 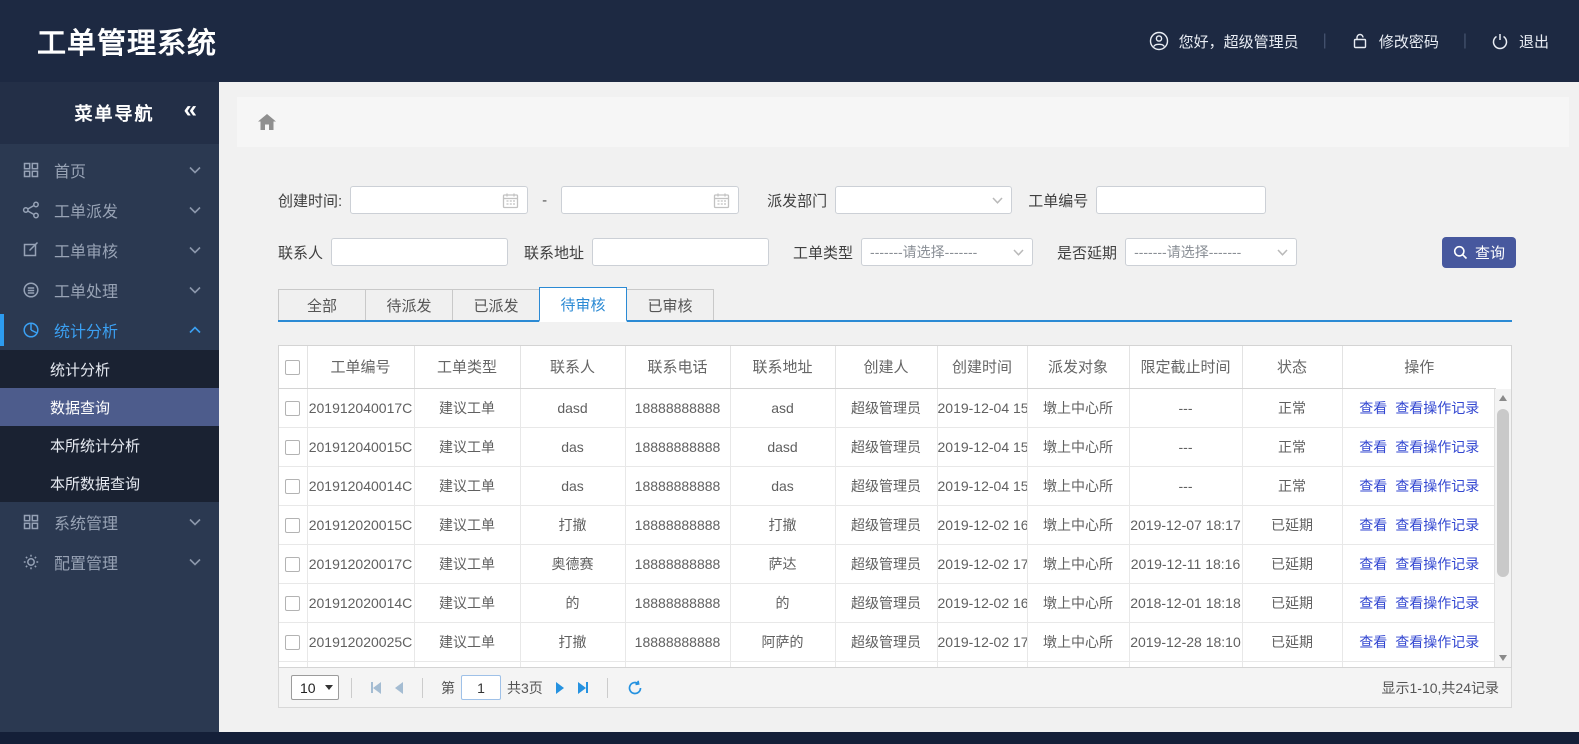 I want to click on pie-chart-icon, so click(x=31, y=330).